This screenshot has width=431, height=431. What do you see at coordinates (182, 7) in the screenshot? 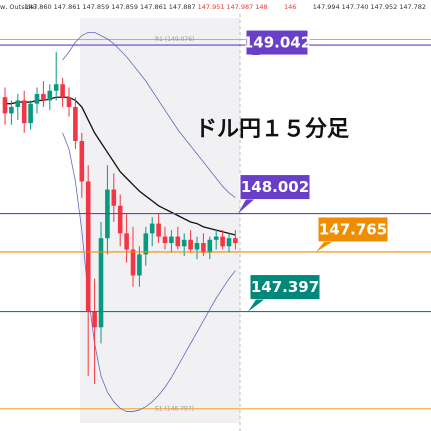
I see `ticker-value: 147.887` at bounding box center [182, 7].